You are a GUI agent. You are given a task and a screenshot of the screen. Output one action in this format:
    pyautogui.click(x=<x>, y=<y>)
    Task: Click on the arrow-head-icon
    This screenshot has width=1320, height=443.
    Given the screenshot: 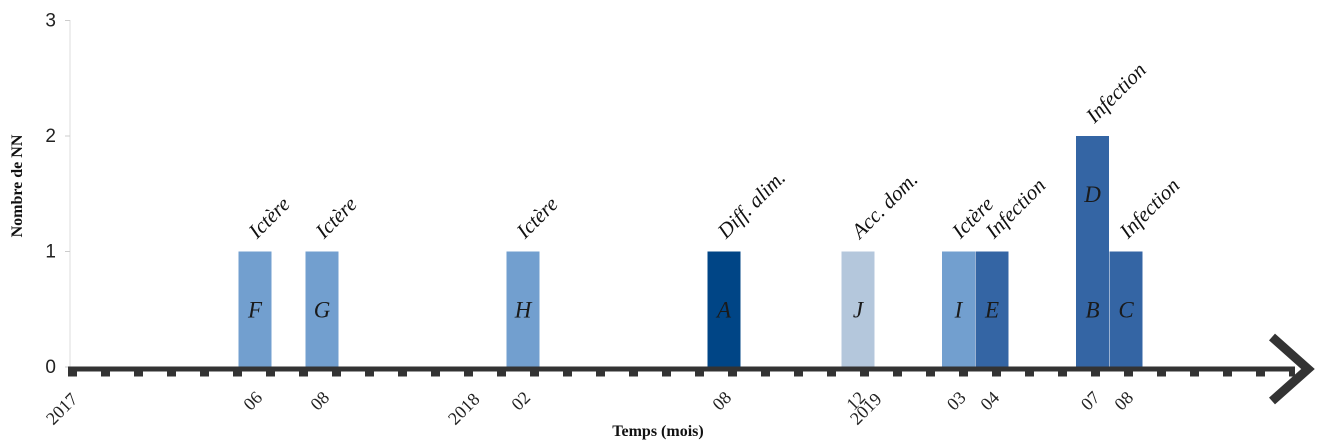 What is the action you would take?
    pyautogui.click(x=1292, y=369)
    